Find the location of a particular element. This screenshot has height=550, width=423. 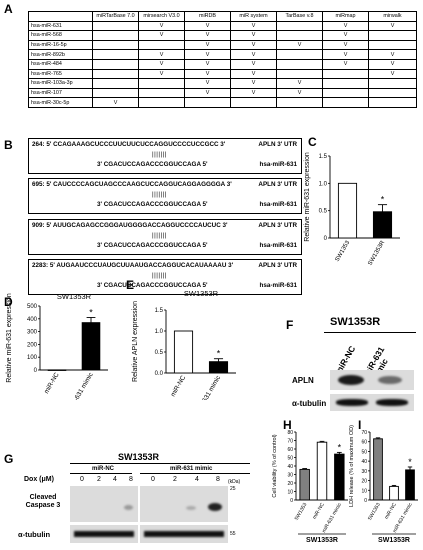

blot-g-tubulin-gel-nc is located at coordinates (104, 534).